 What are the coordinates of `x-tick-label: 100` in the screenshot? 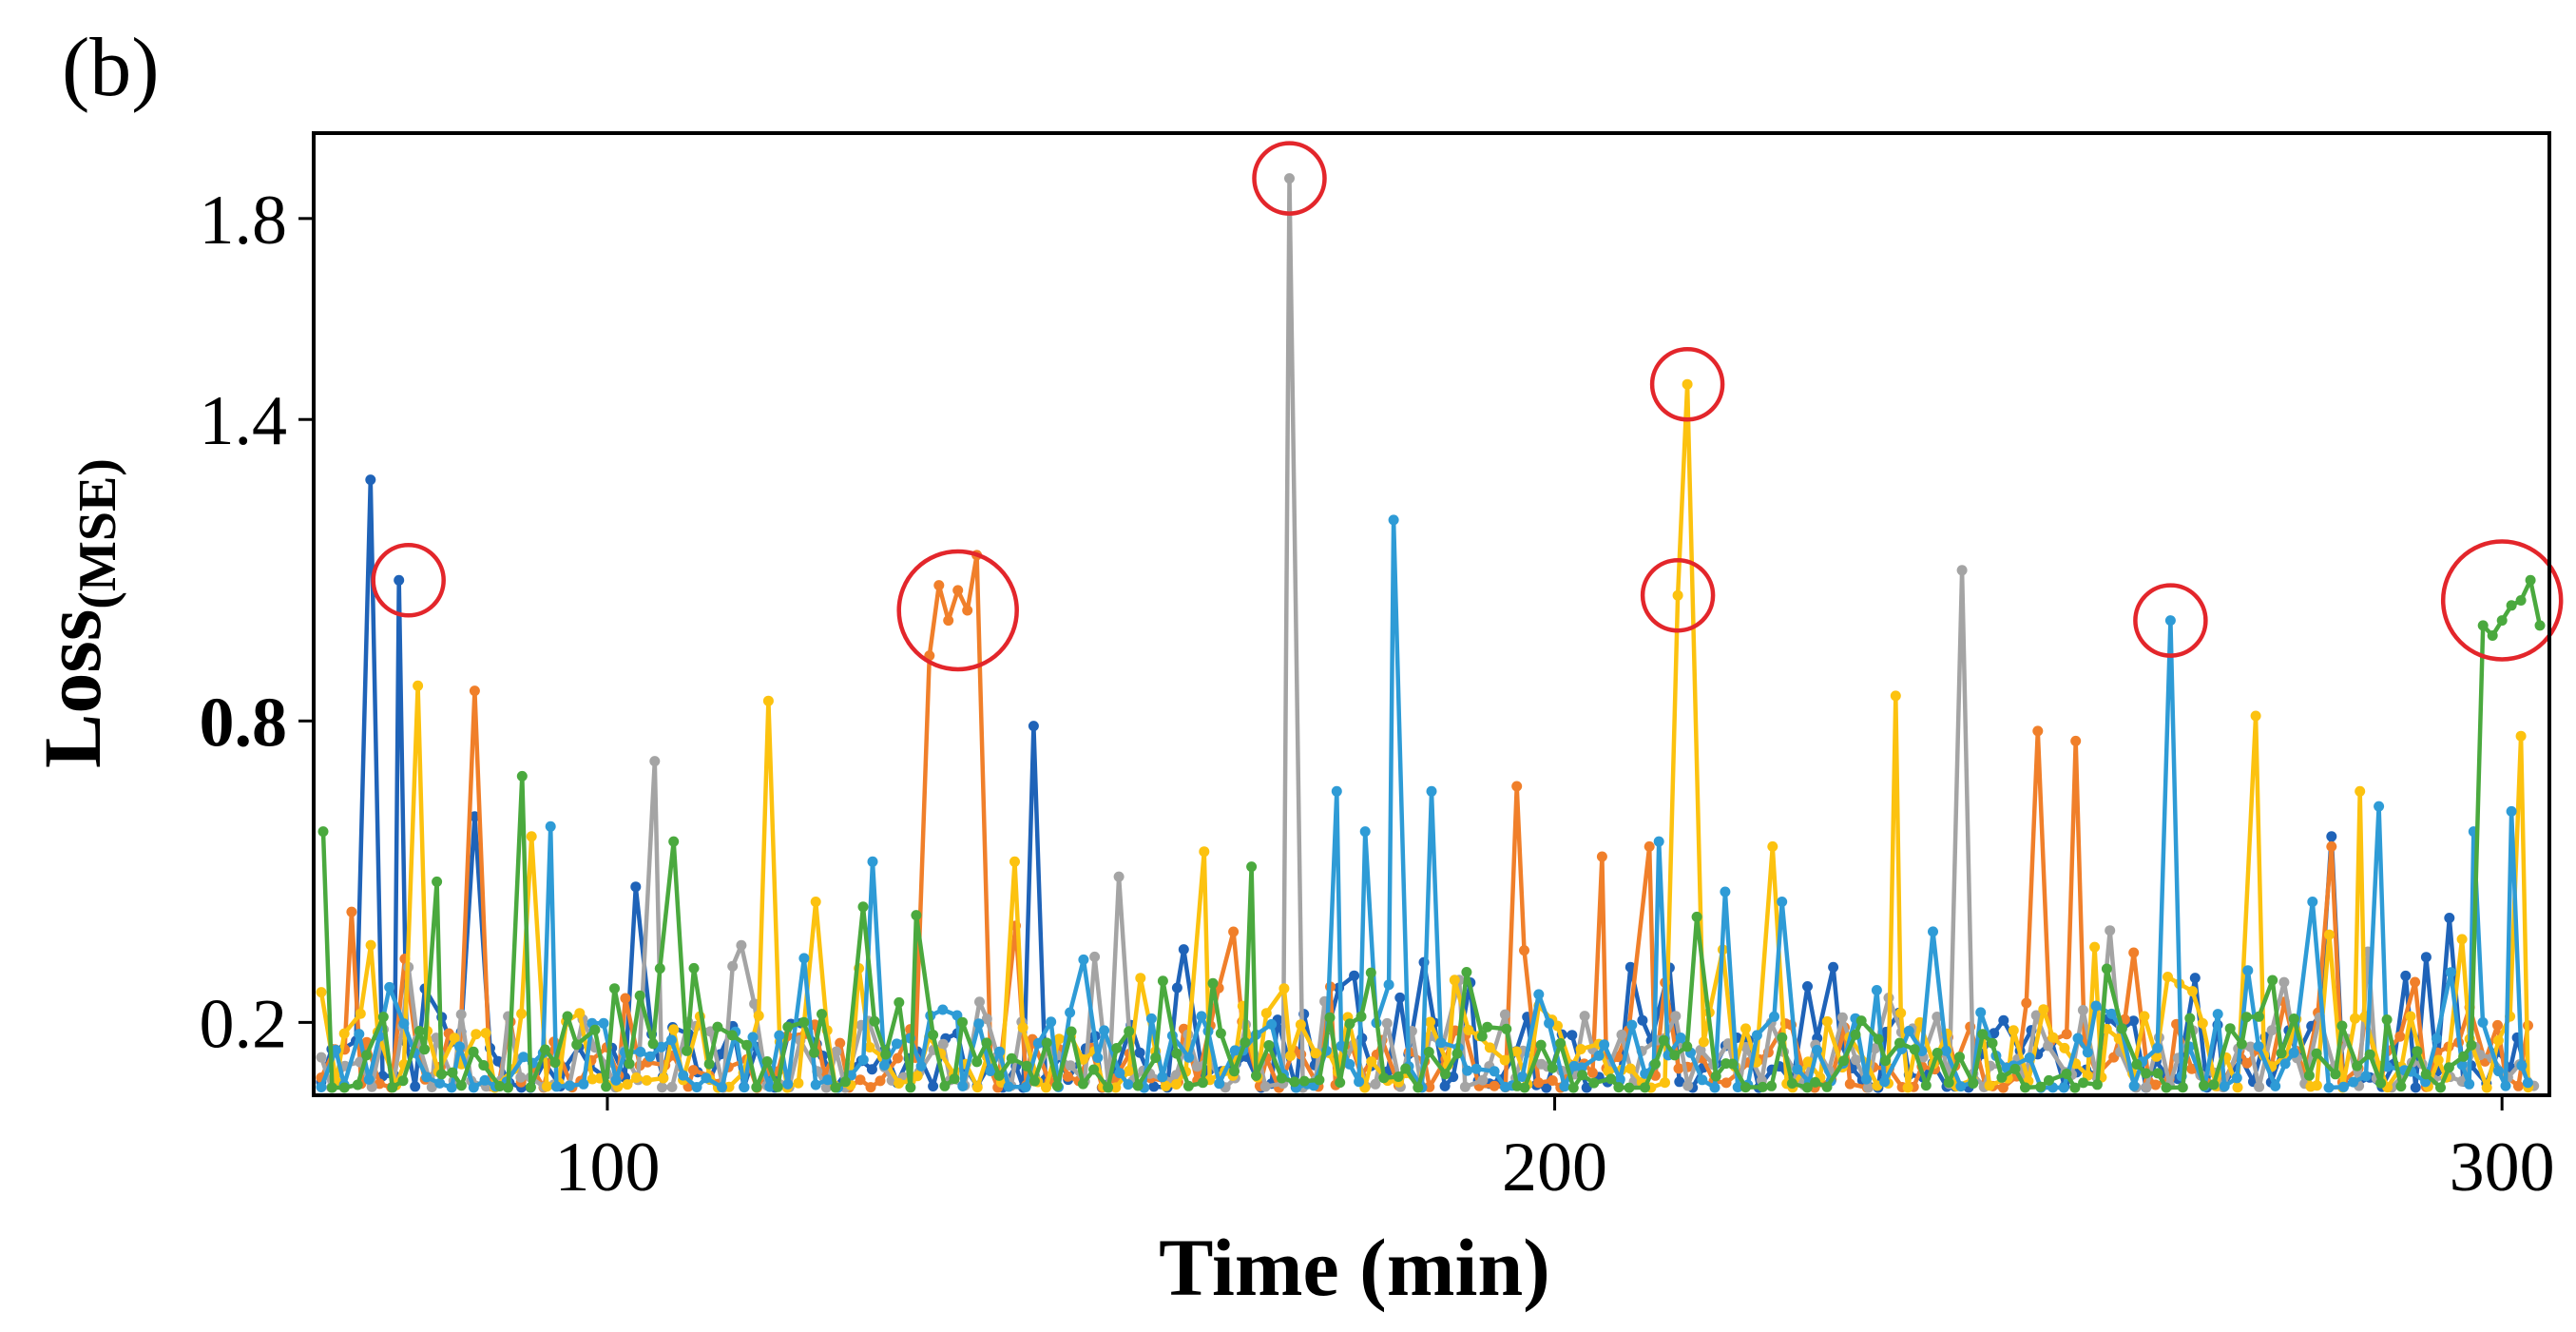 It's located at (607, 1168).